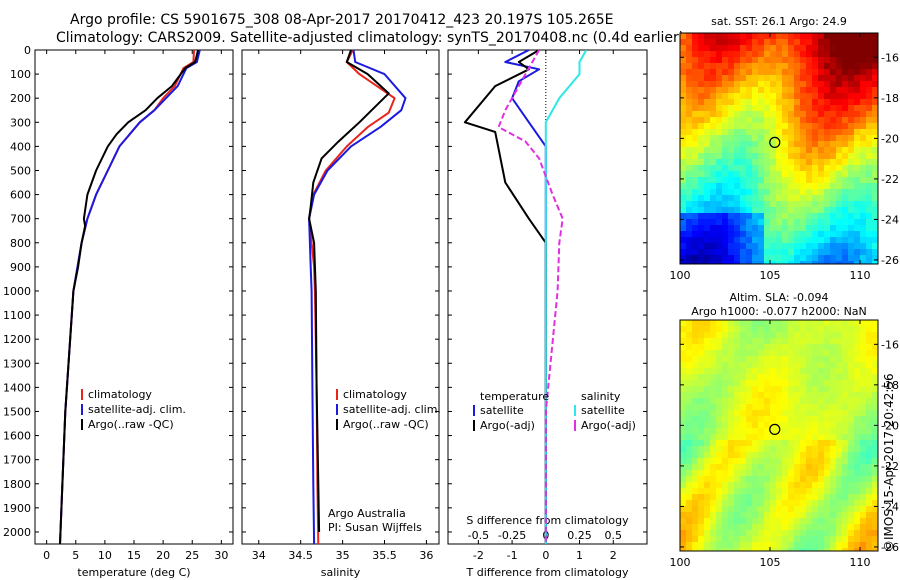  What do you see at coordinates (890, 466) in the screenshot?
I see `y-tick-label: -22` at bounding box center [890, 466].